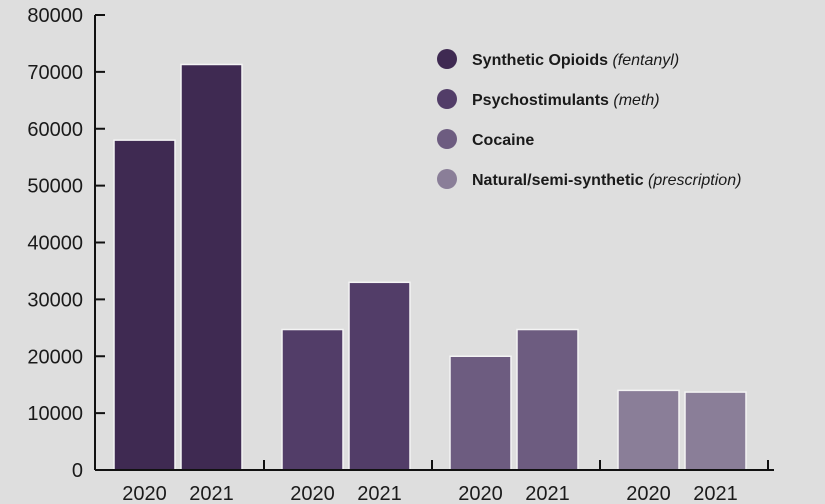 The height and width of the screenshot is (504, 825). I want to click on legend-note: (prescription), so click(693, 180).